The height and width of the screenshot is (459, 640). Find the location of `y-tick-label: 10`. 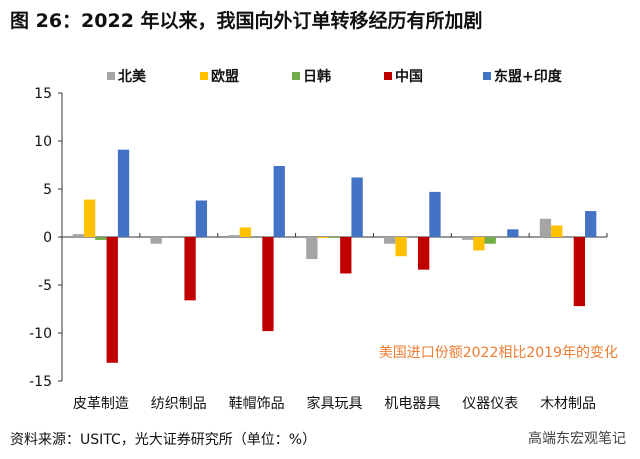

y-tick-label: 10 is located at coordinates (43, 142).